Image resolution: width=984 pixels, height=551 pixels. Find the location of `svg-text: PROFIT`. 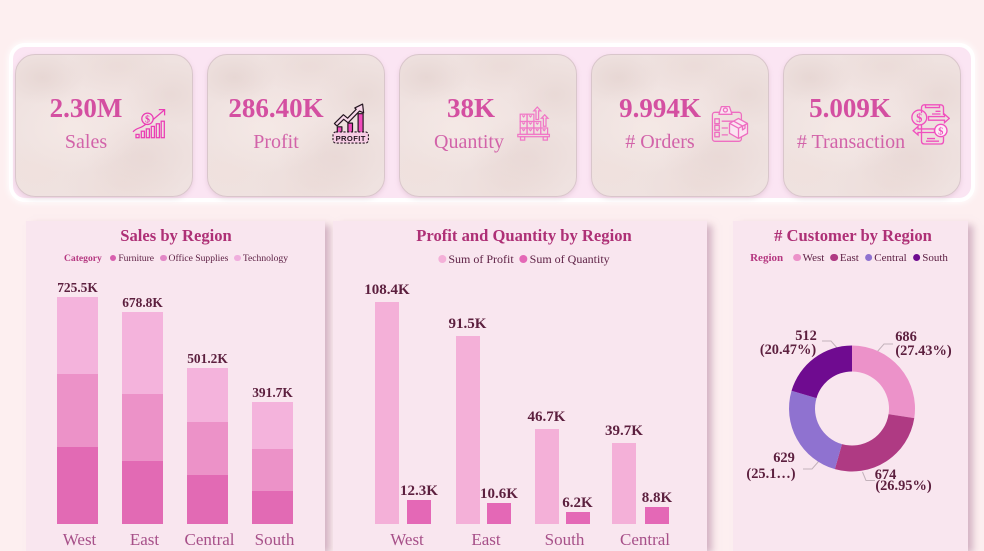

svg-text: PROFIT is located at coordinates (351, 138).